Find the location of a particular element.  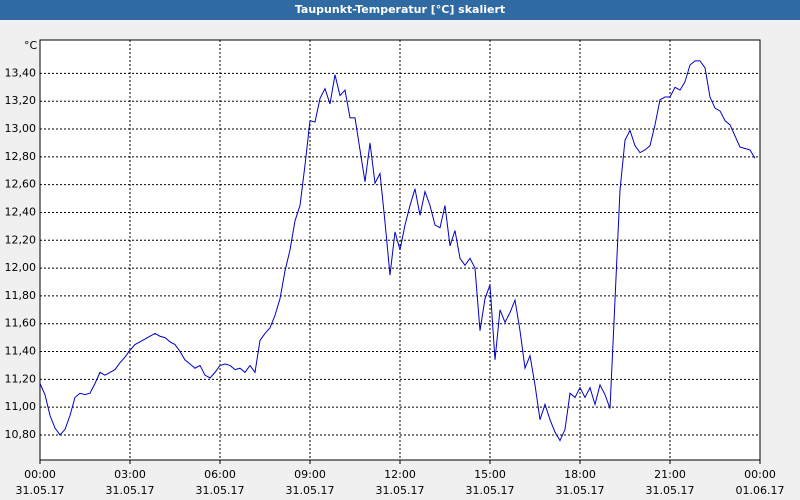

x-tick-label: 21:00 is located at coordinates (670, 474).